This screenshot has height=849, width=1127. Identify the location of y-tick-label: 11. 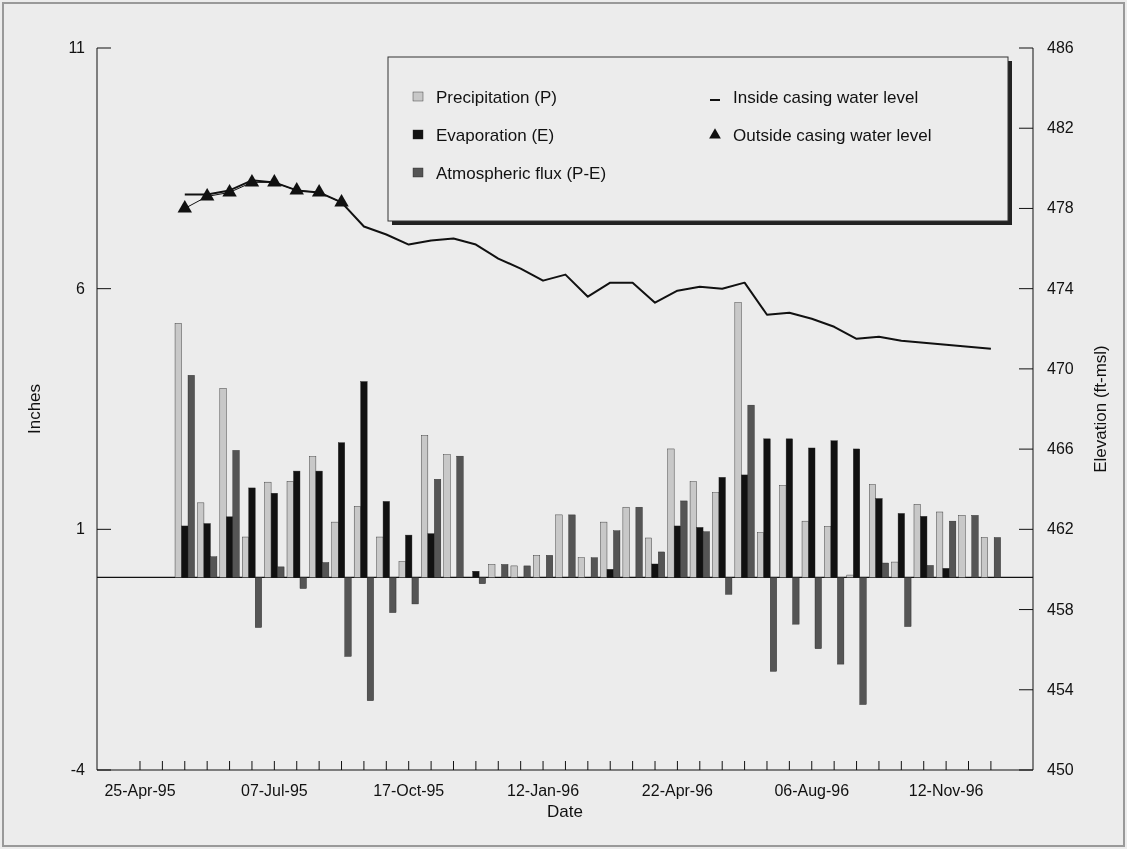
(77, 47).